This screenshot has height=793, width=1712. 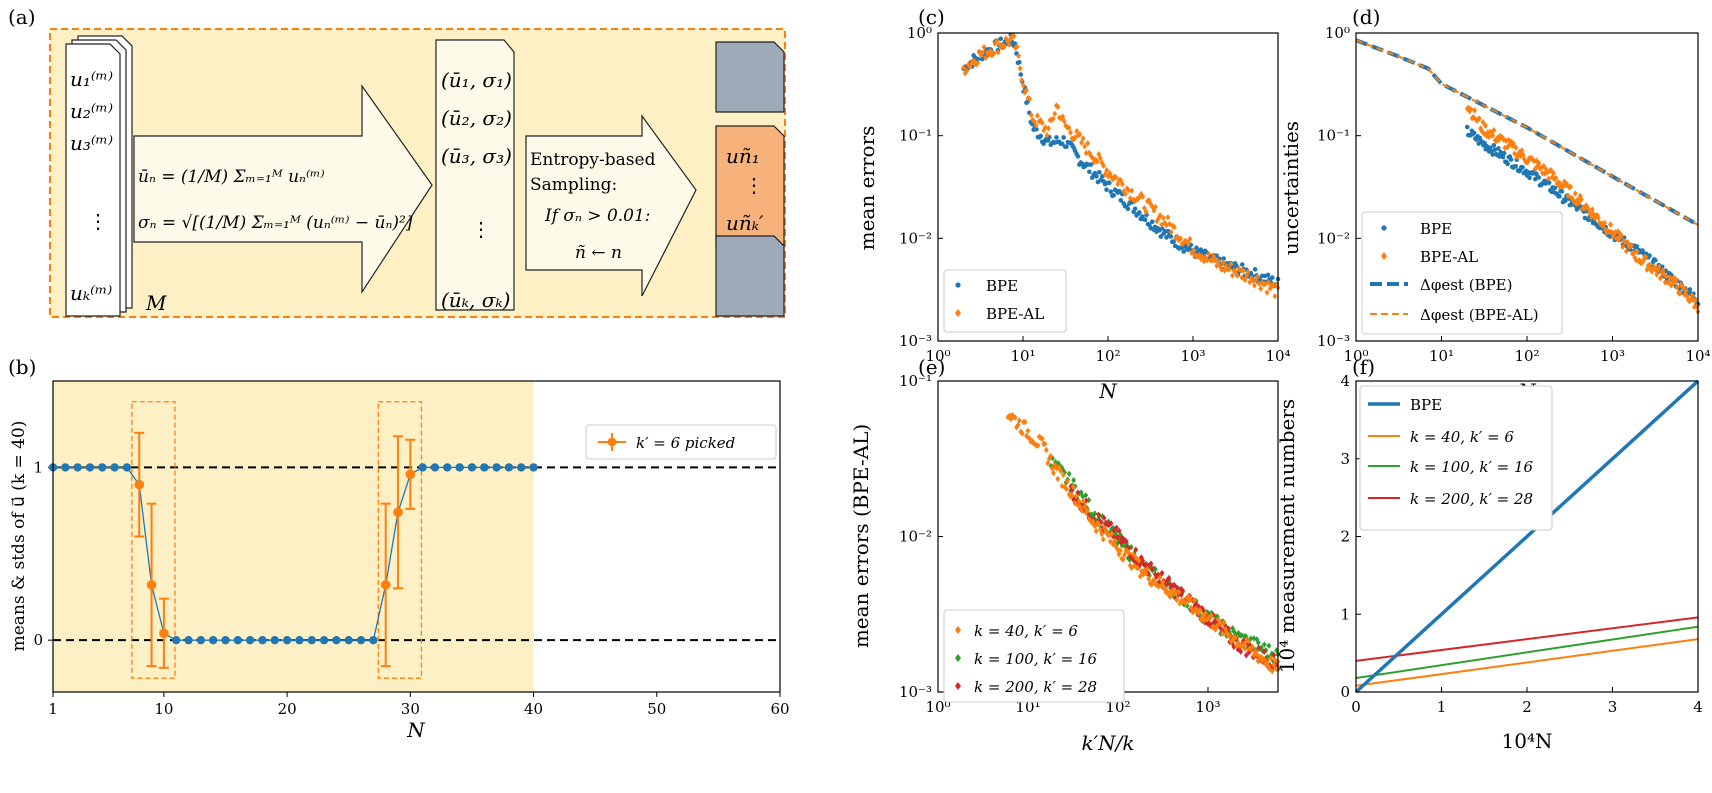 I want to click on sampling-line-4: ñ ← n, so click(x=598, y=253).